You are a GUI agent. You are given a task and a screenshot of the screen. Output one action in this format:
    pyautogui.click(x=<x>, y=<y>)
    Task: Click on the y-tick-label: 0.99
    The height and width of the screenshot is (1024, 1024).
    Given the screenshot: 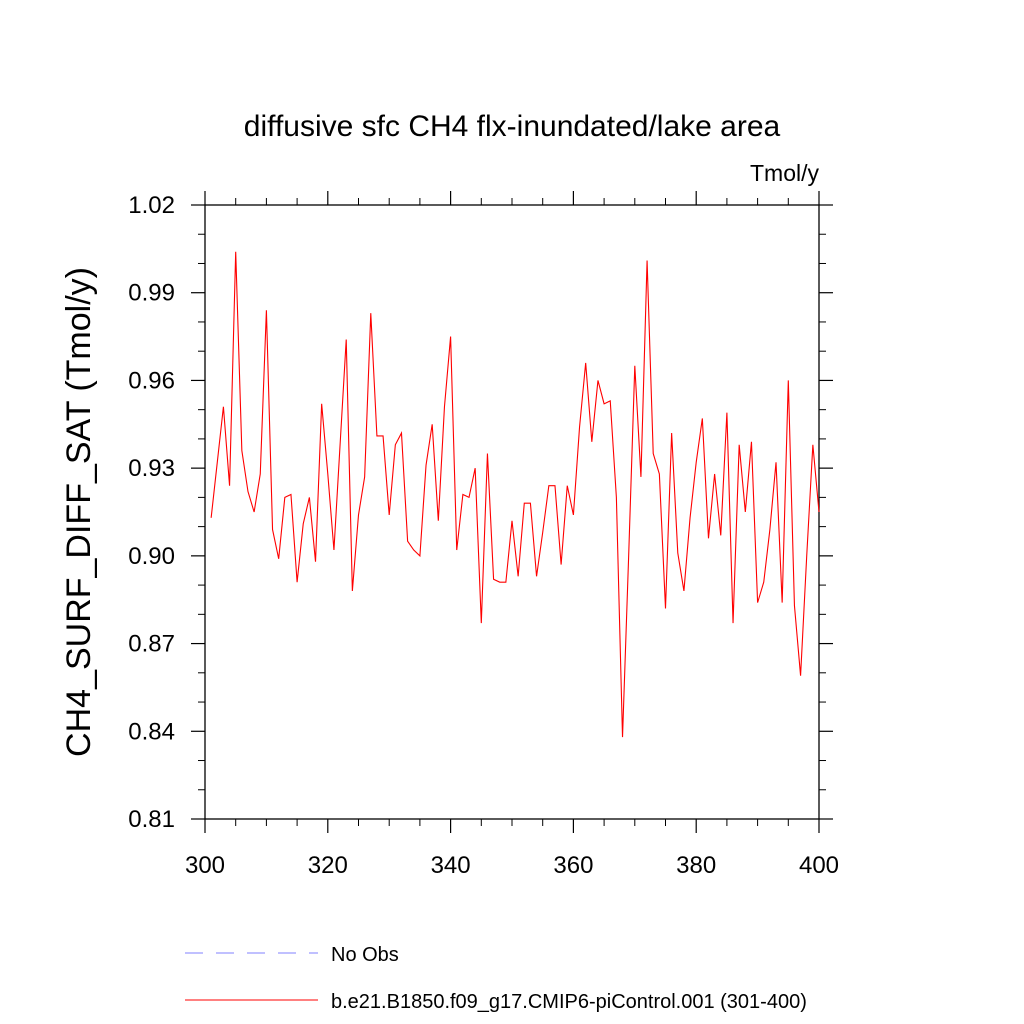 What is the action you would take?
    pyautogui.click(x=151, y=293)
    